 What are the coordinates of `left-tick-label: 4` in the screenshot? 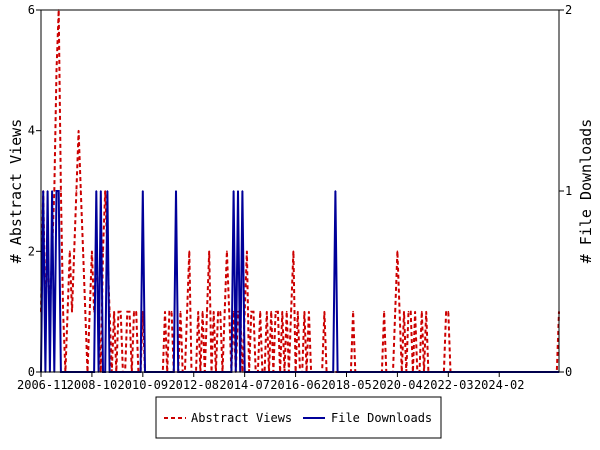 It's located at (31, 131).